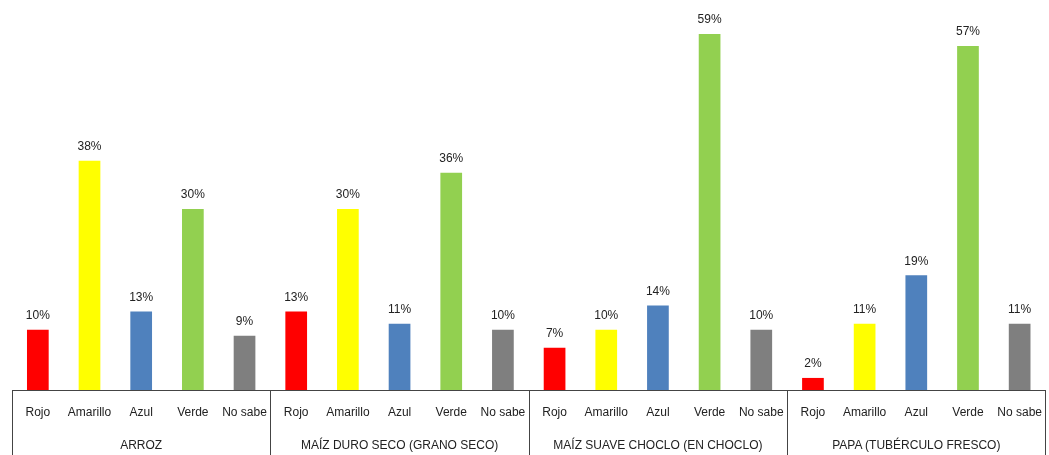 This screenshot has width=1049, height=455. Describe the element at coordinates (916, 444) in the screenshot. I see `x-tick-label: PAPA (TUBÉRCULO FRESCO)` at that location.